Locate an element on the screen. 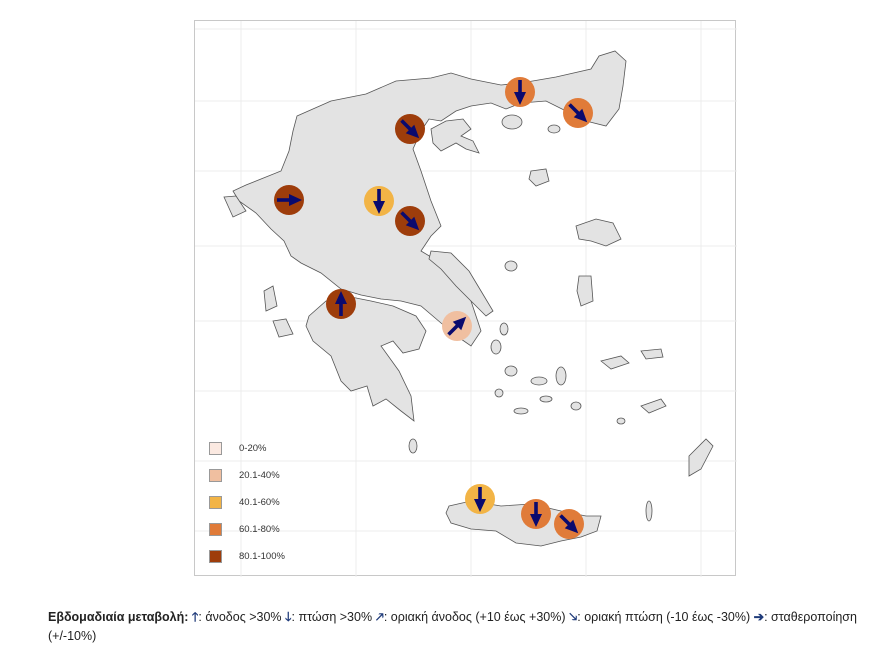 This screenshot has width=880, height=652. legend-item: 40.1-60% is located at coordinates (264, 502).